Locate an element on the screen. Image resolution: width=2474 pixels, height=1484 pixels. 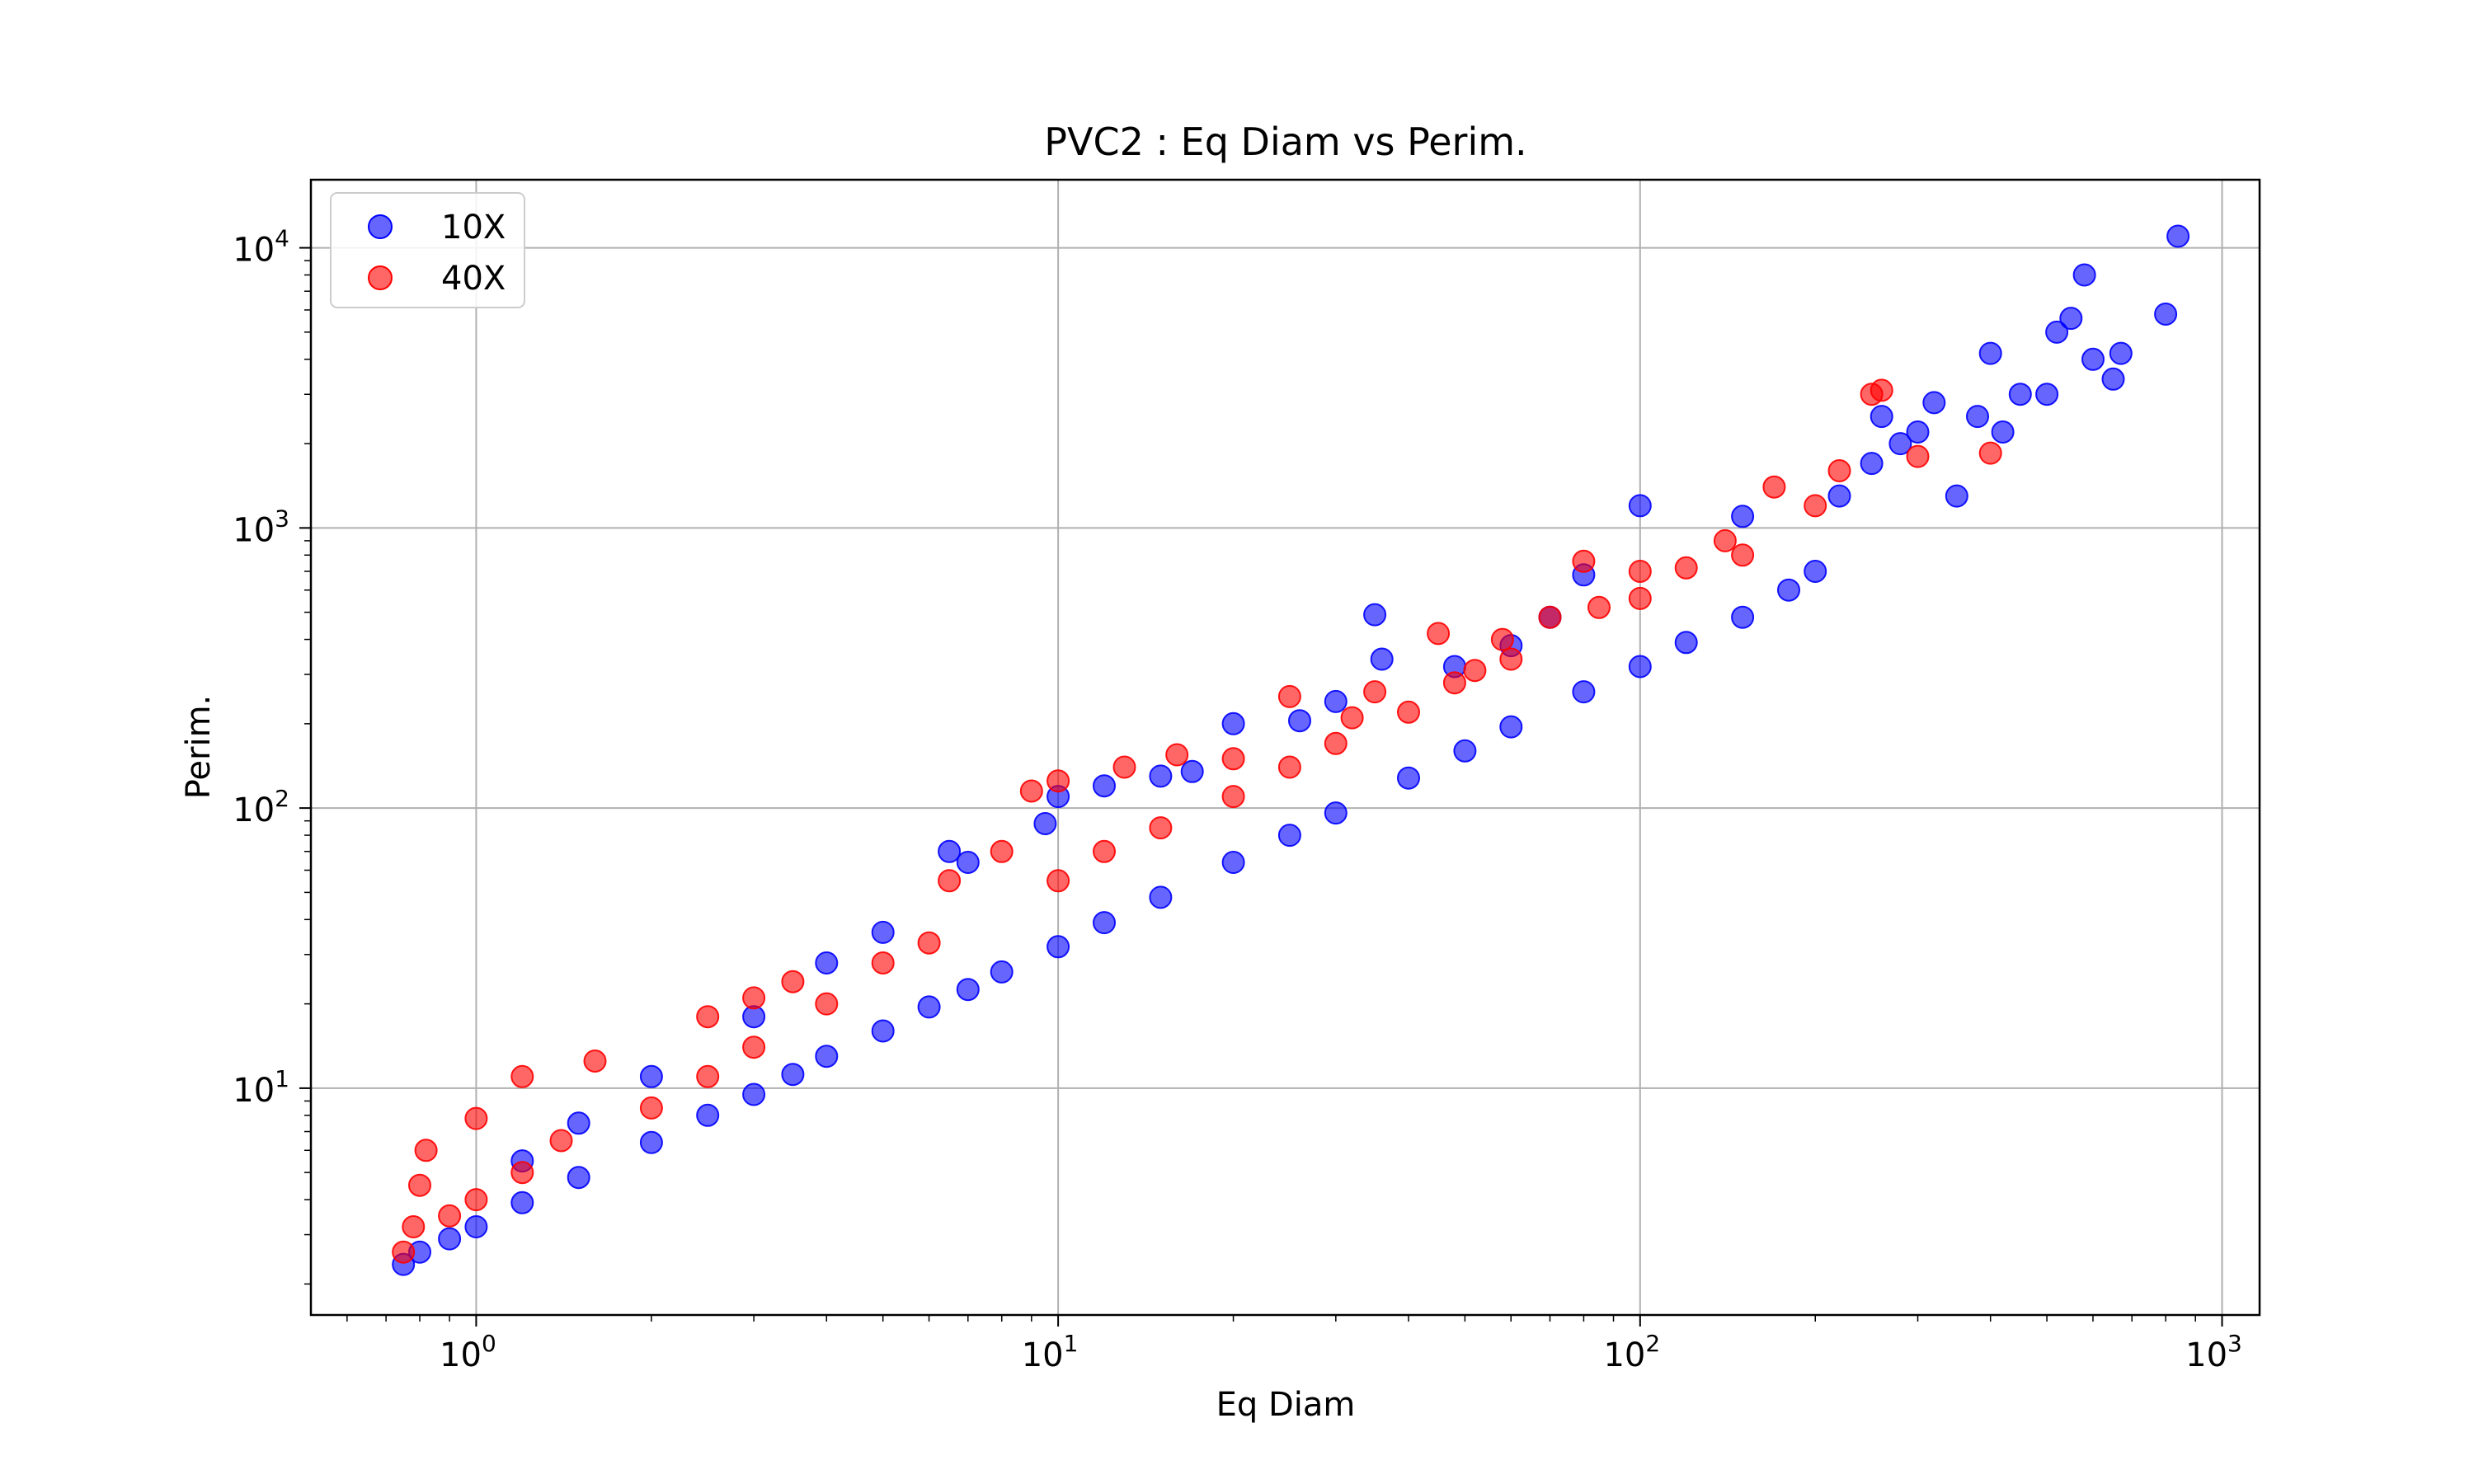
y-tick-label-exponent: 2 is located at coordinates (282, 798).